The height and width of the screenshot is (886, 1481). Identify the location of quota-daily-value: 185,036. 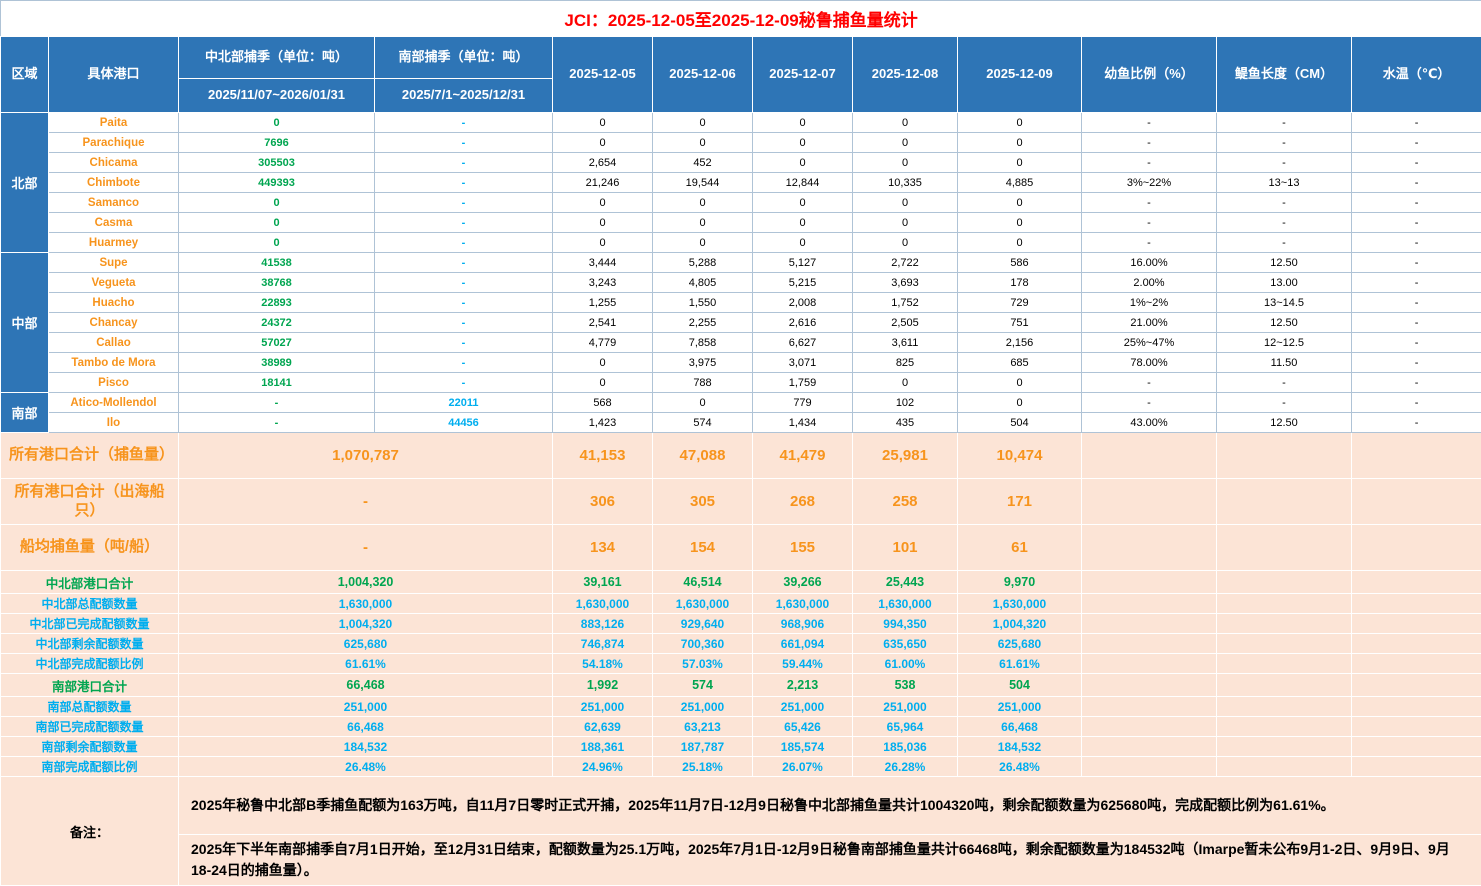
(905, 747).